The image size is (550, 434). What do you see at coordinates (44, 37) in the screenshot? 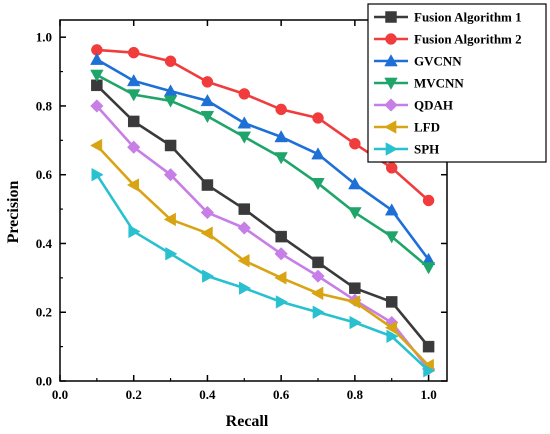
I see `y-tick-label: 1.0` at bounding box center [44, 37].